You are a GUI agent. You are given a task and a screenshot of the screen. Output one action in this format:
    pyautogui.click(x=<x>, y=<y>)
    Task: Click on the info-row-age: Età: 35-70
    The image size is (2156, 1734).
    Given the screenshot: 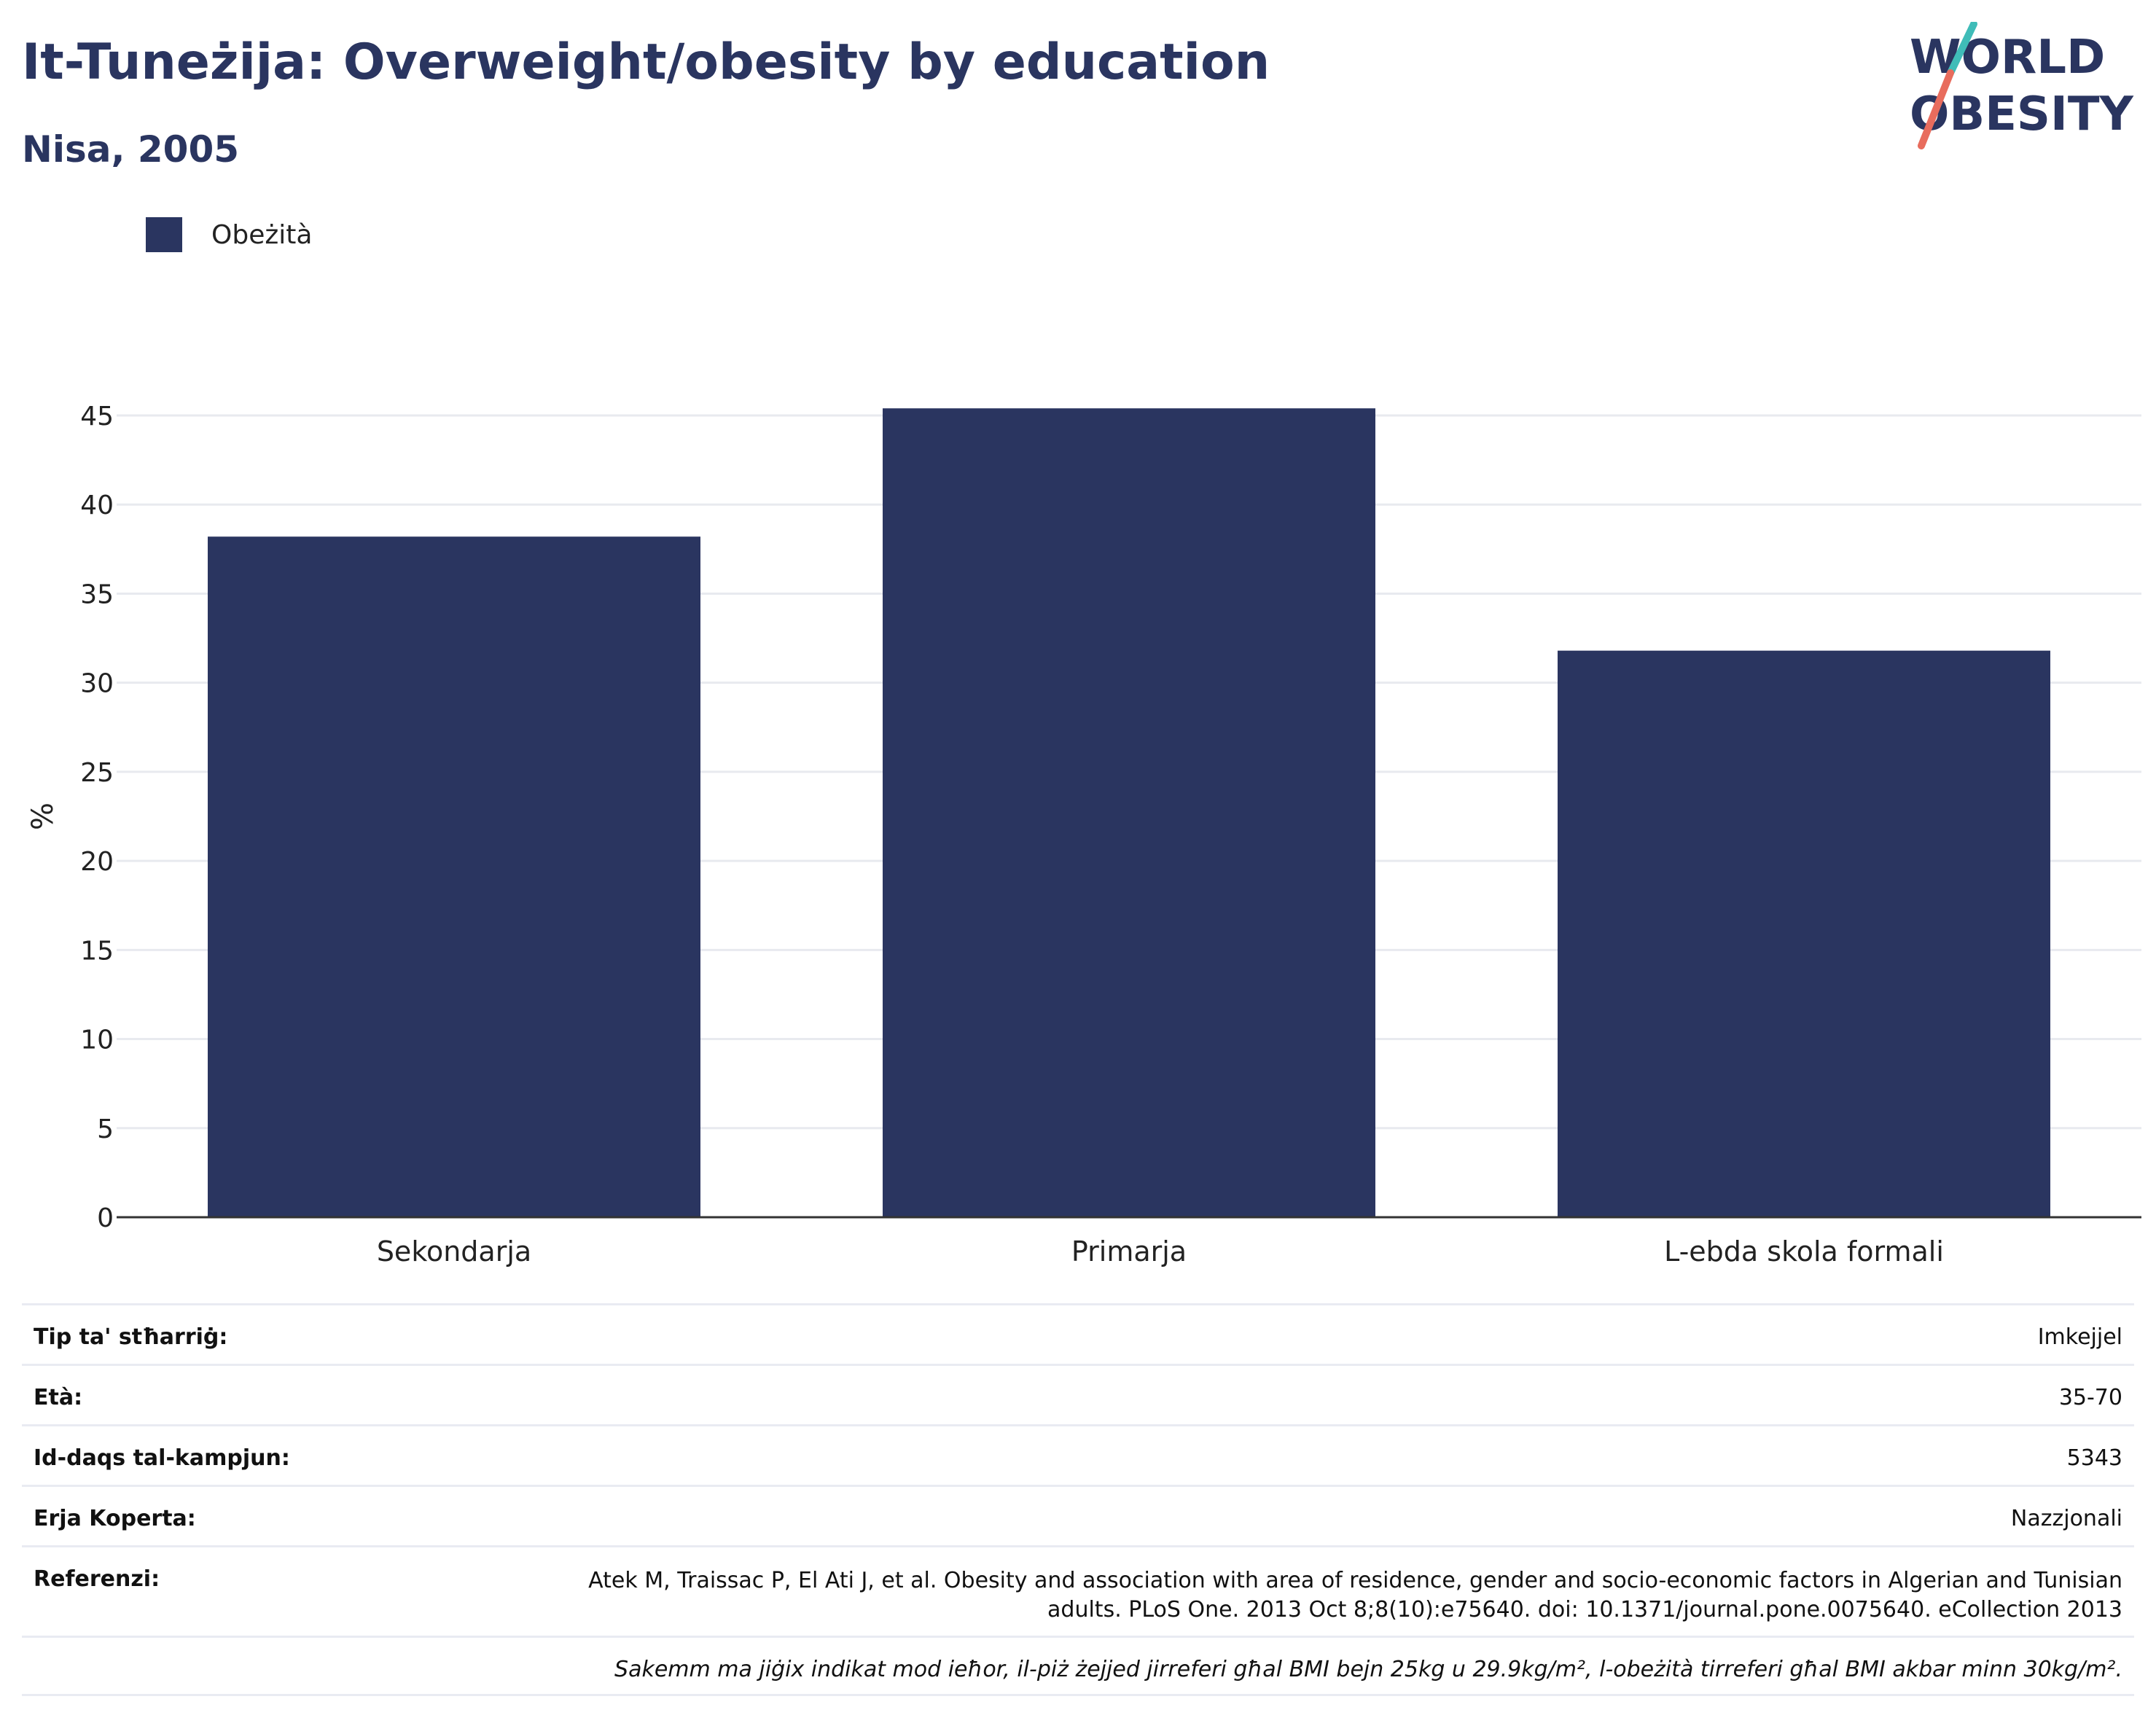 What is the action you would take?
    pyautogui.click(x=1078, y=1394)
    